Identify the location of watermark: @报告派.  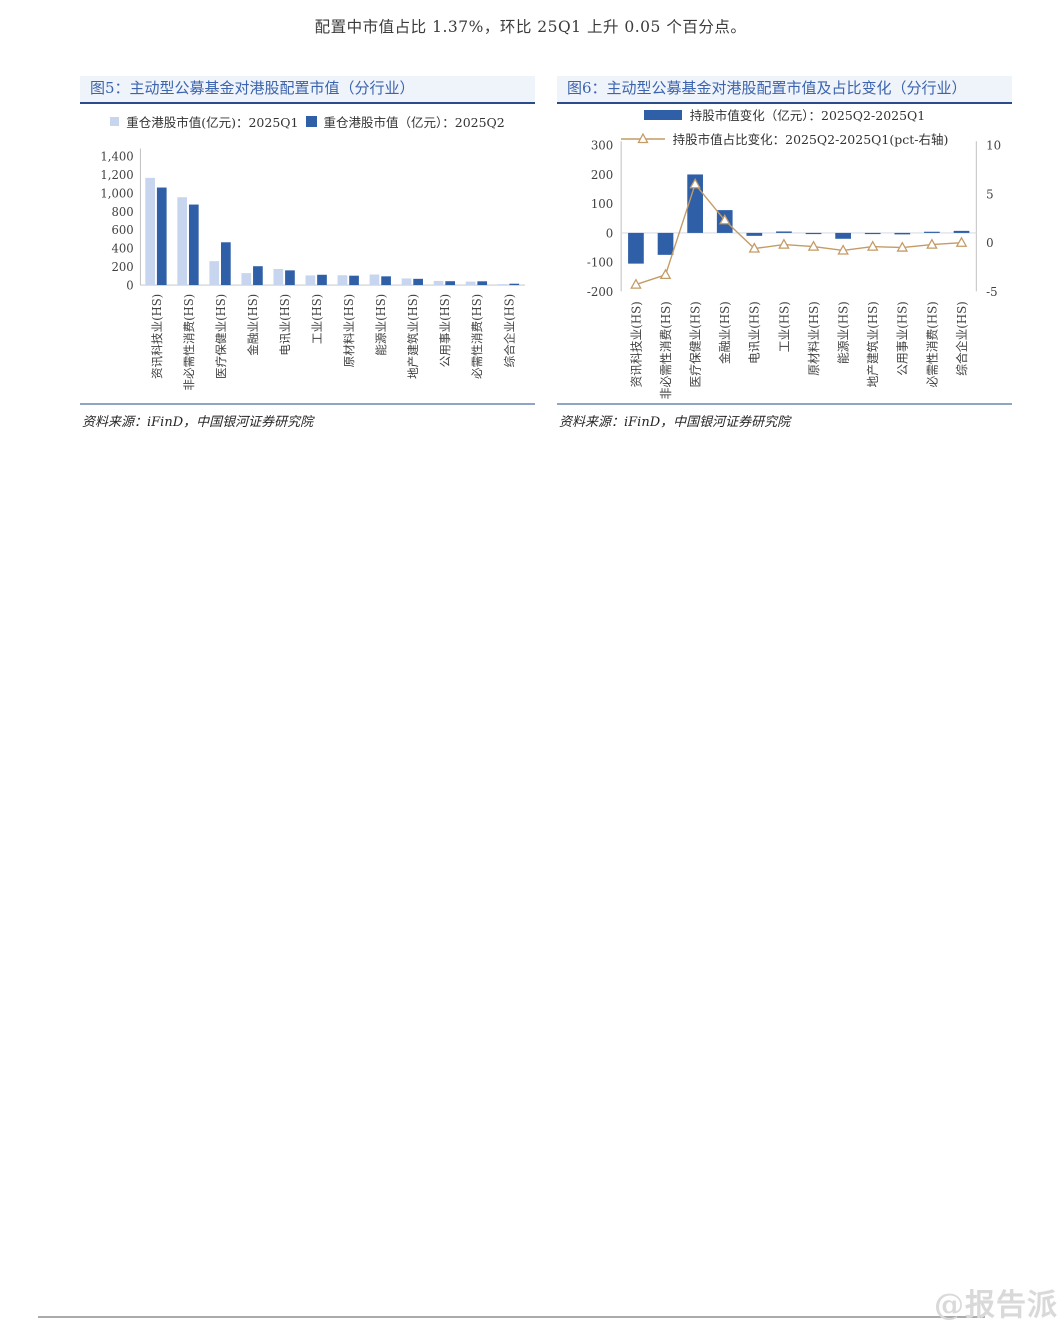
(996, 1305).